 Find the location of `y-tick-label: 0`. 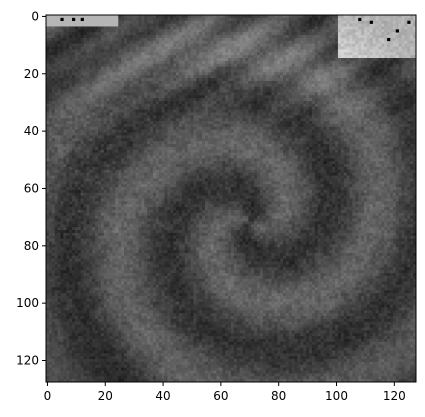

y-tick-label: 0 is located at coordinates (35, 16).